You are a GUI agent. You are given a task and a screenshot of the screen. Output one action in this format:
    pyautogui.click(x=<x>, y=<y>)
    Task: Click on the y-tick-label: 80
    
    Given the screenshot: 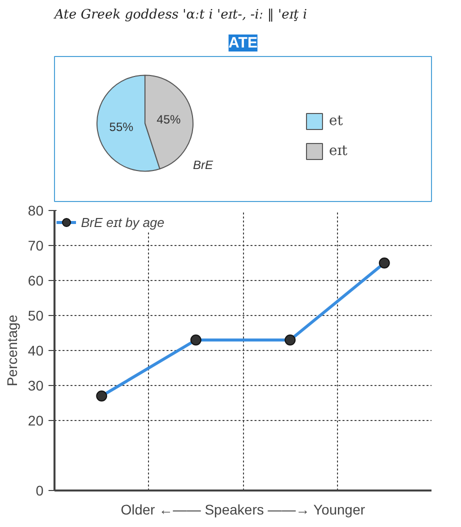 What is the action you would take?
    pyautogui.click(x=36, y=210)
    